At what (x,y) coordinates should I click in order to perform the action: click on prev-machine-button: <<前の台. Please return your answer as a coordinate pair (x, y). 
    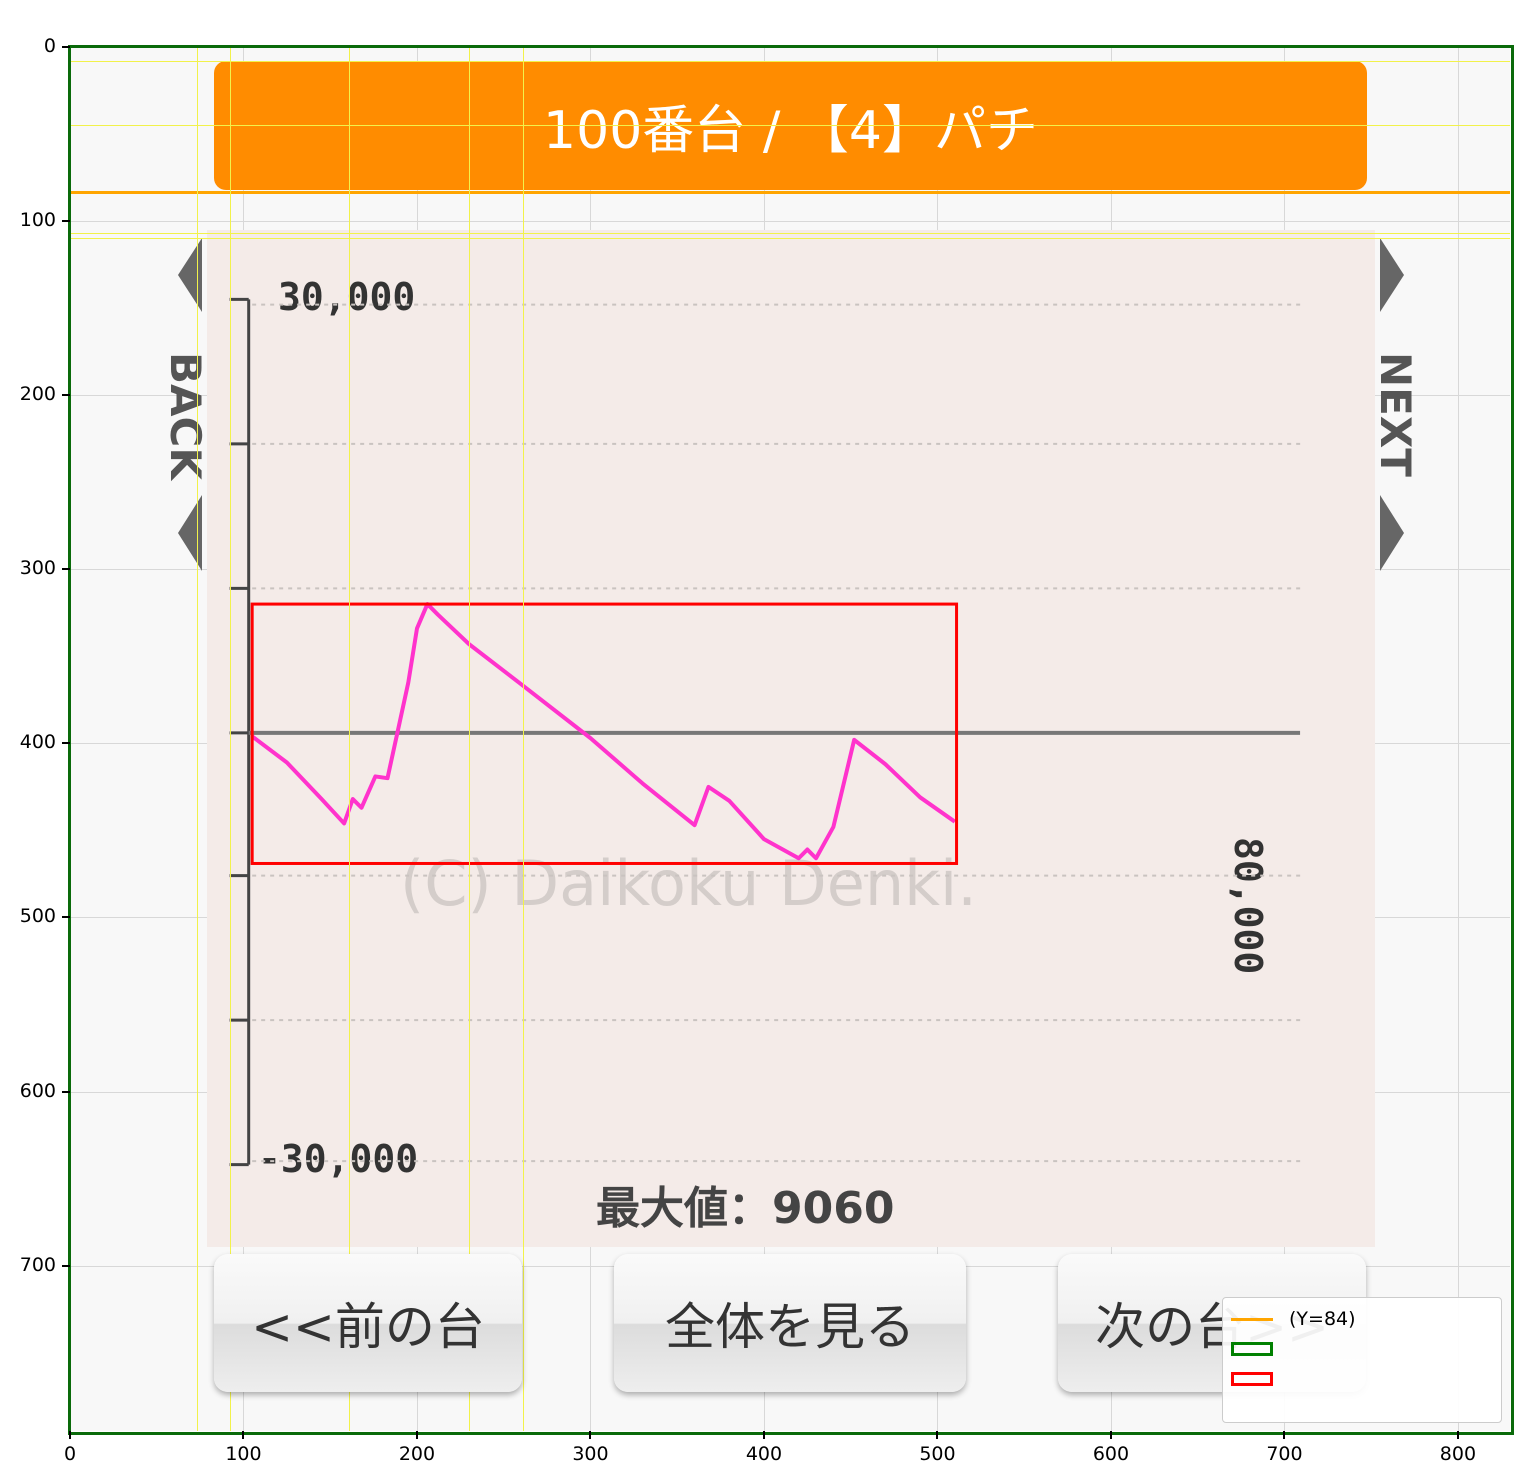
    Looking at the image, I should click on (368, 1323).